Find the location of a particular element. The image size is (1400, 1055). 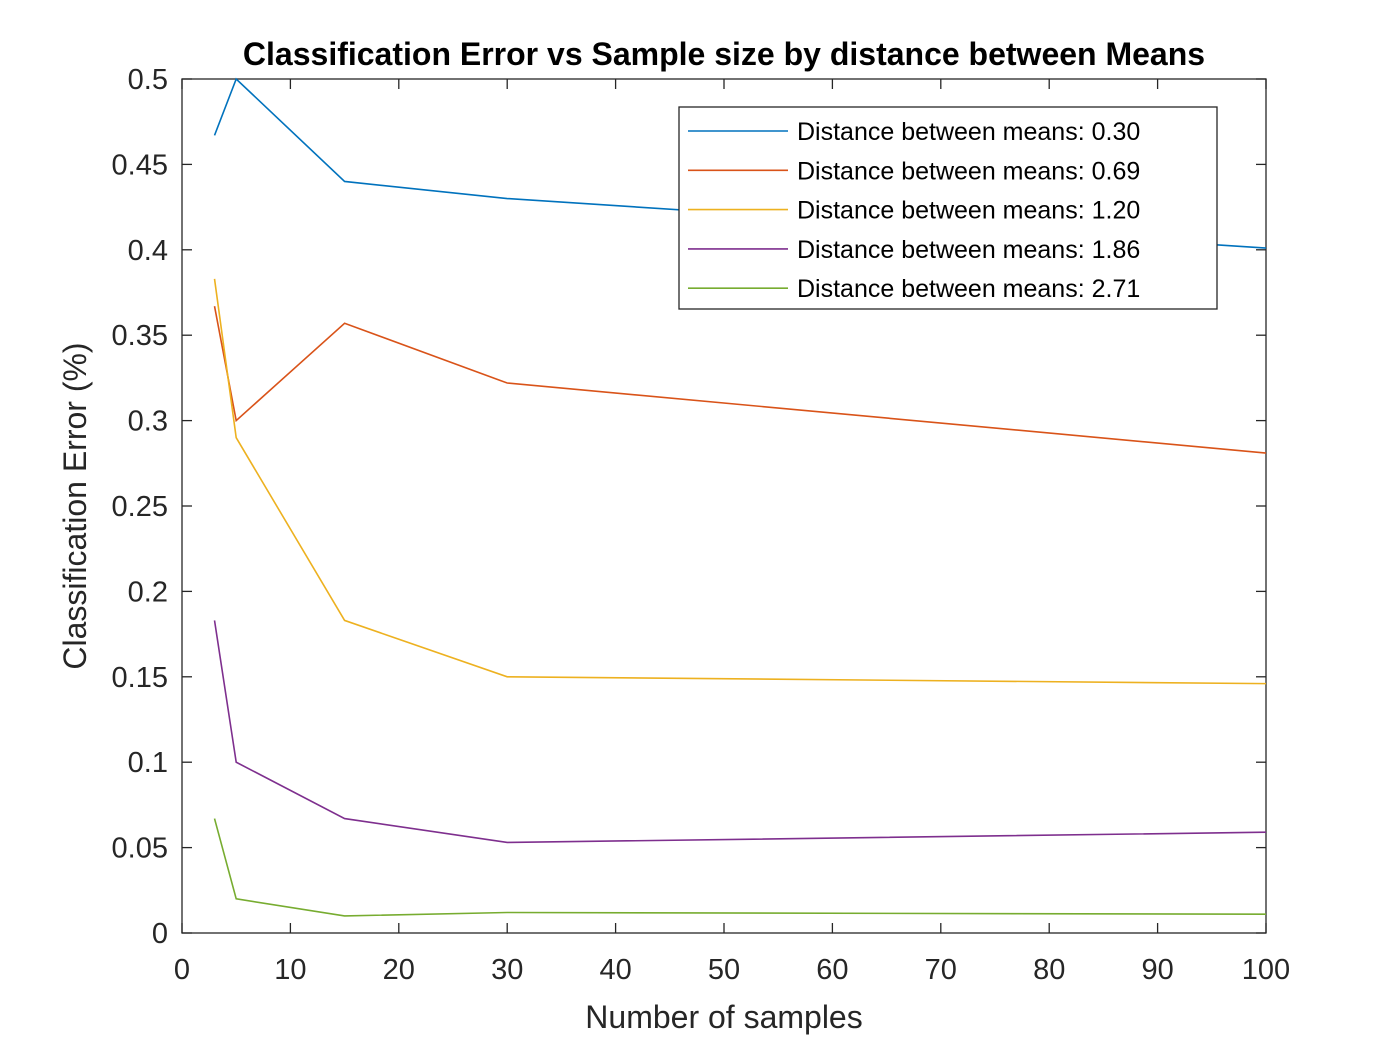

y-tick-label: 0.35 is located at coordinates (140, 336).